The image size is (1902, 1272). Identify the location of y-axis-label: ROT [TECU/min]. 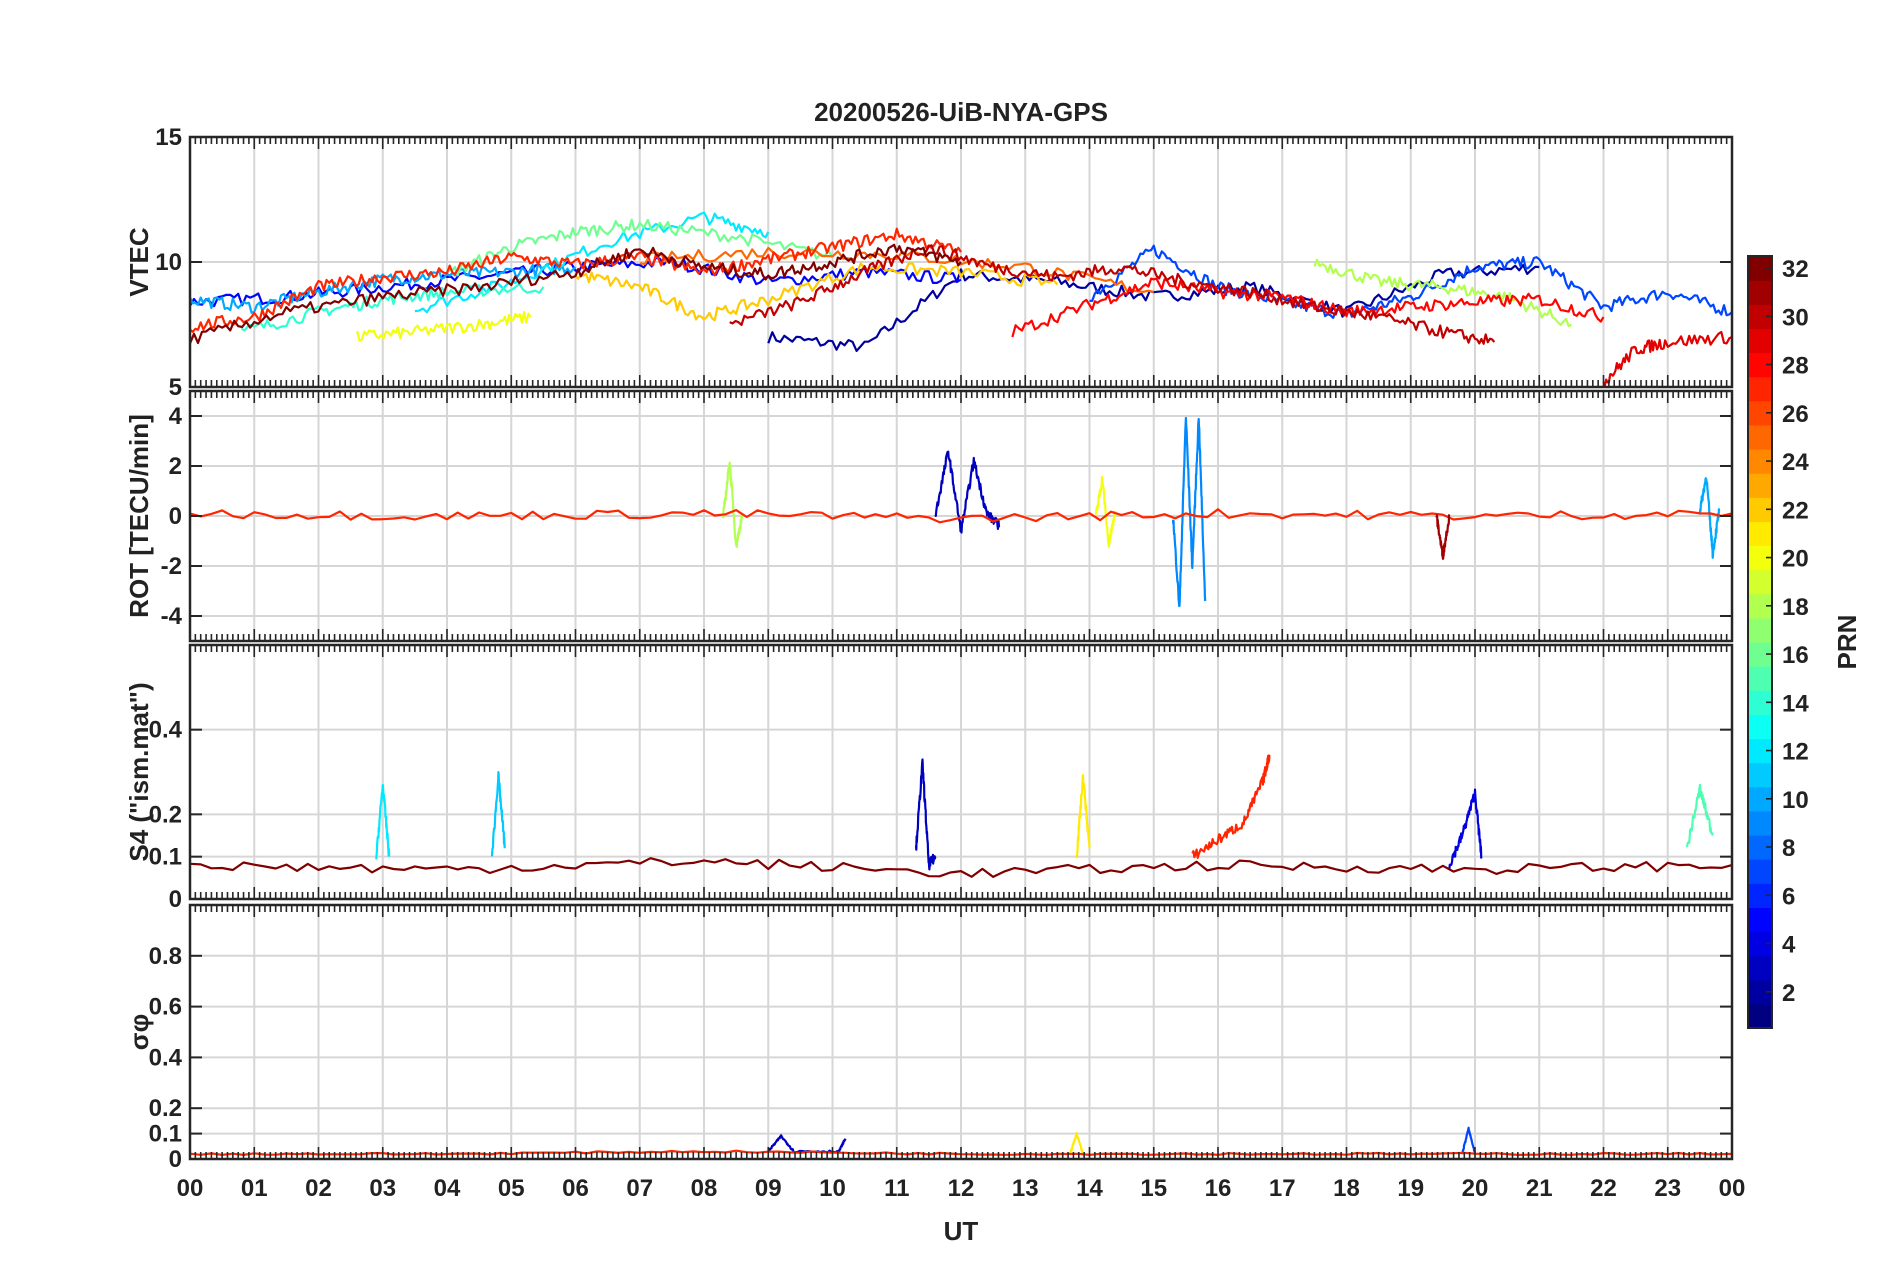
(139, 516).